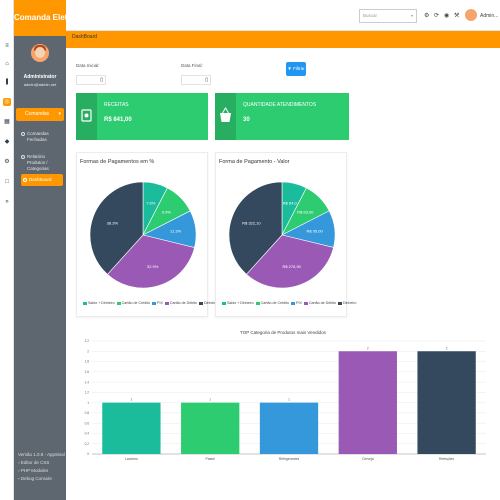 Image resolution: width=500 pixels, height=500 pixels. Describe the element at coordinates (315, 231) in the screenshot. I see `pie-data-label: R$ 95,00` at that location.